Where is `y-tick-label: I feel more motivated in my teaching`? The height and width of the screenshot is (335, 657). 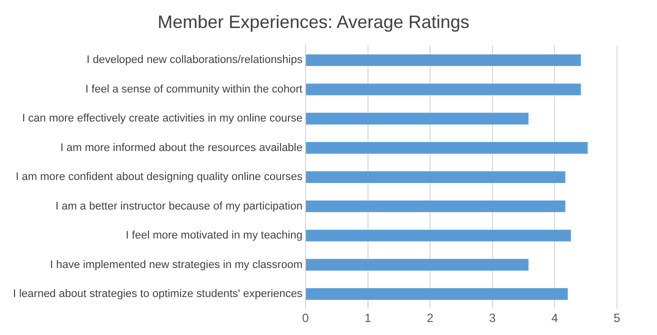 y-tick-label: I feel more motivated in my teaching is located at coordinates (214, 236).